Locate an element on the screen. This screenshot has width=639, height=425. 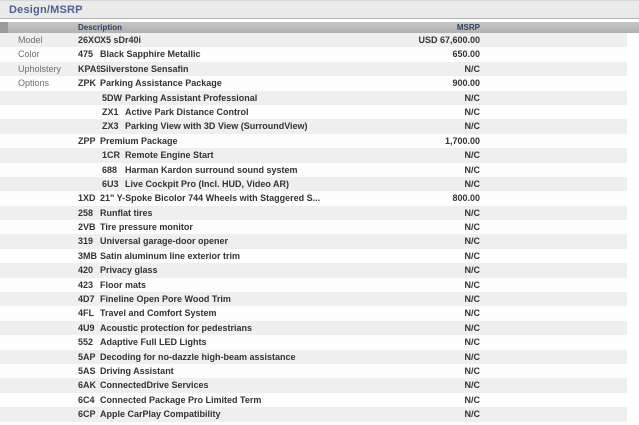
row-description: Tire pressure monitor is located at coordinates (146, 227).